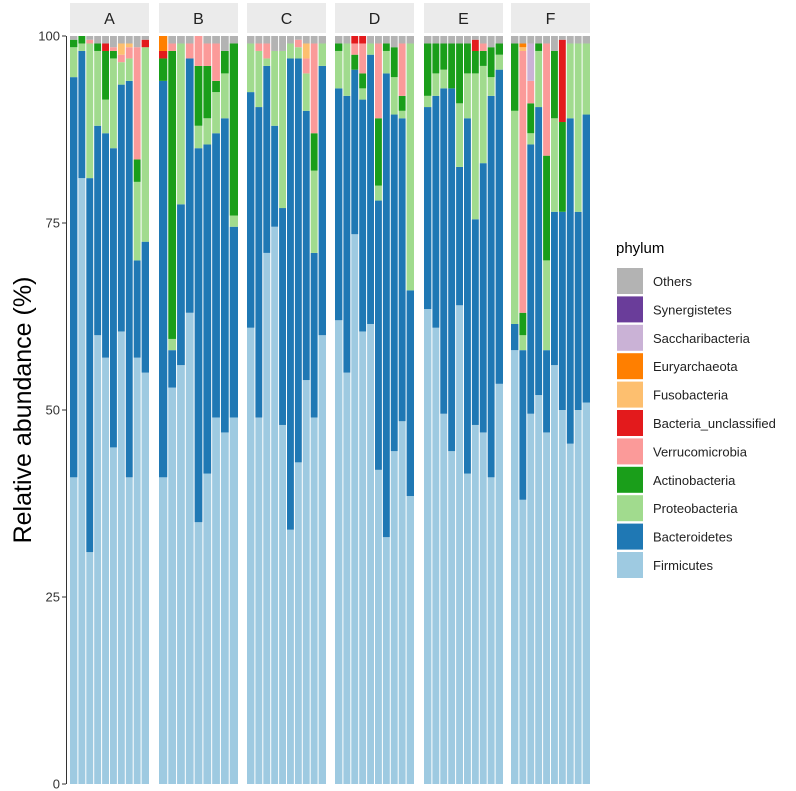  Describe the element at coordinates (695, 366) in the screenshot. I see `legend-label: Euryarchaeota` at that location.